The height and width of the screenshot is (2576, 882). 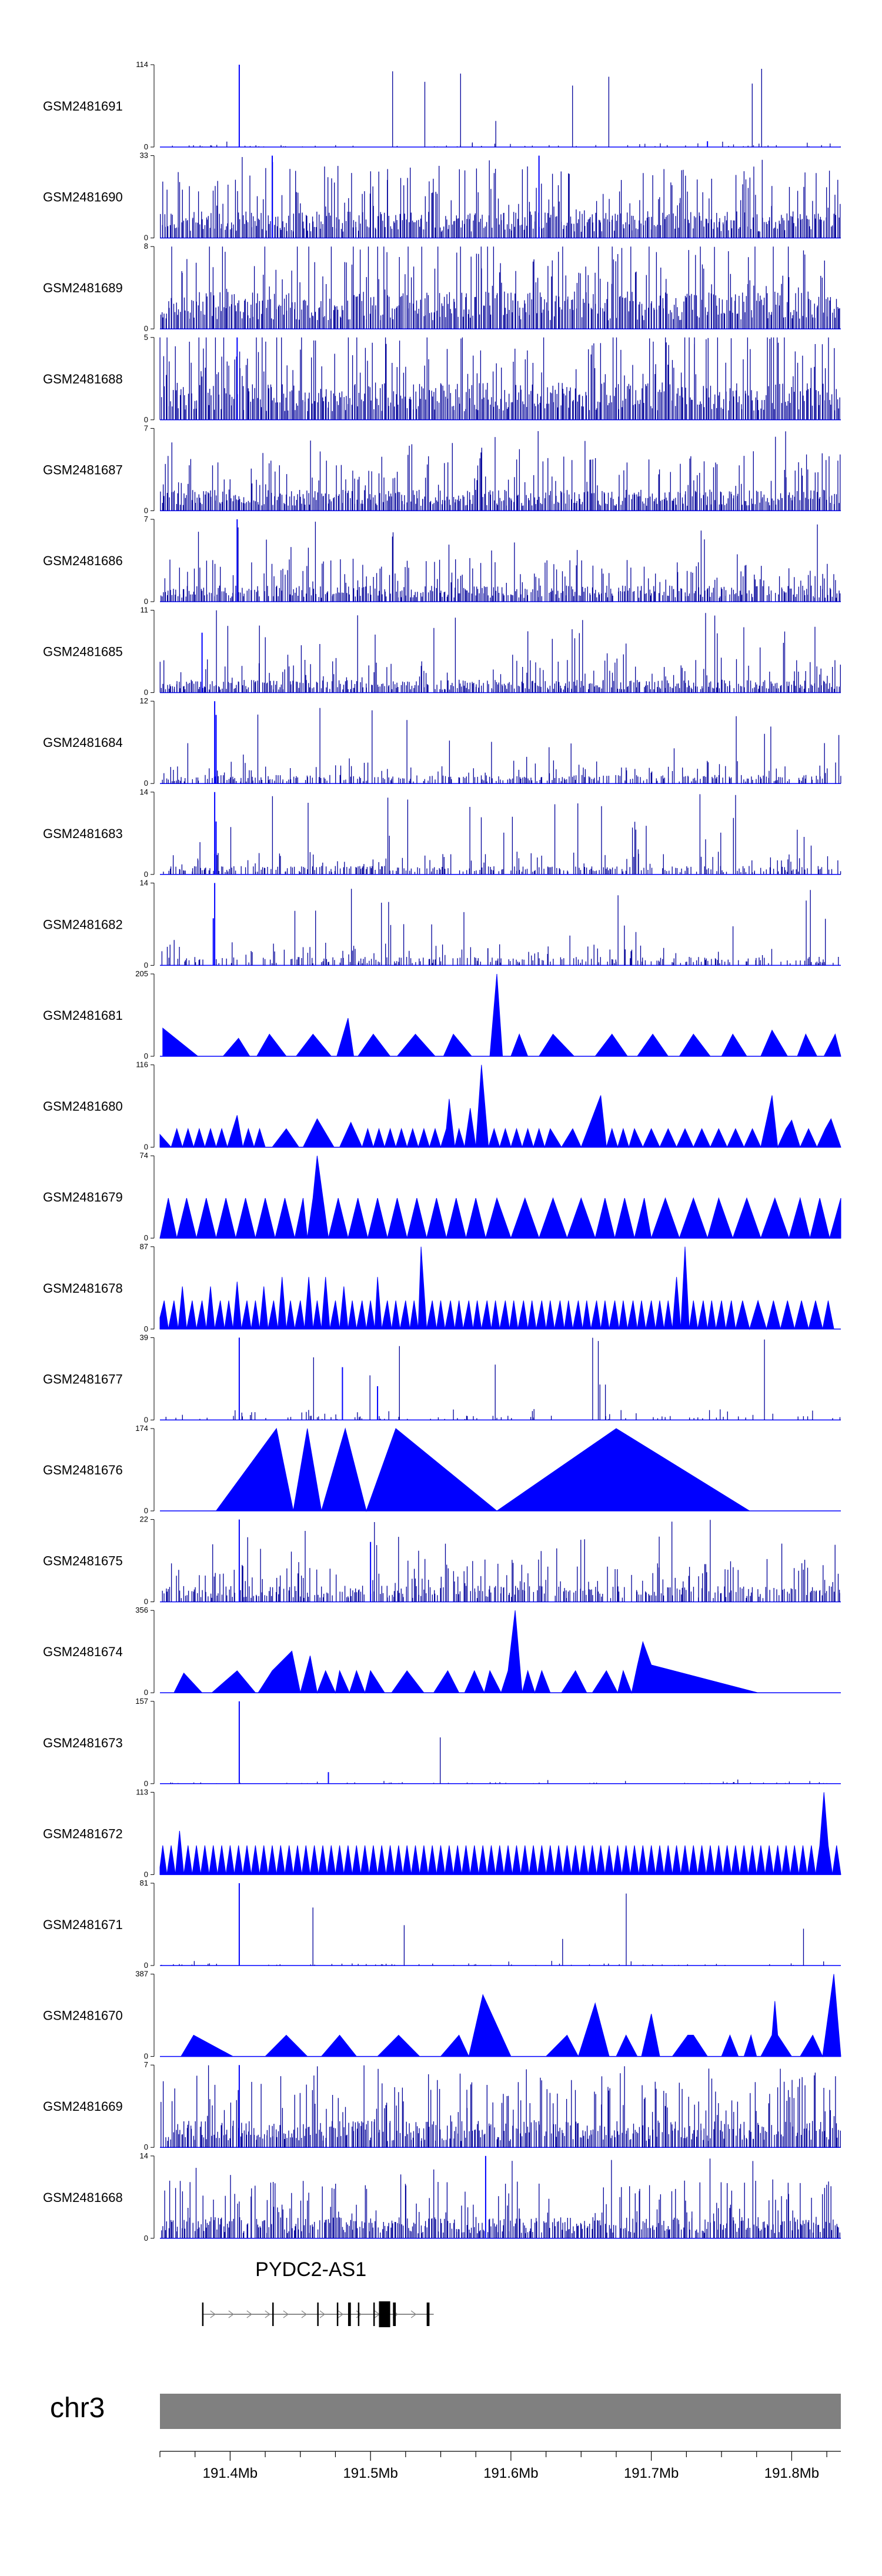 I want to click on track-GSM2481687: GSM2481687 7 0, so click(x=442, y=469).